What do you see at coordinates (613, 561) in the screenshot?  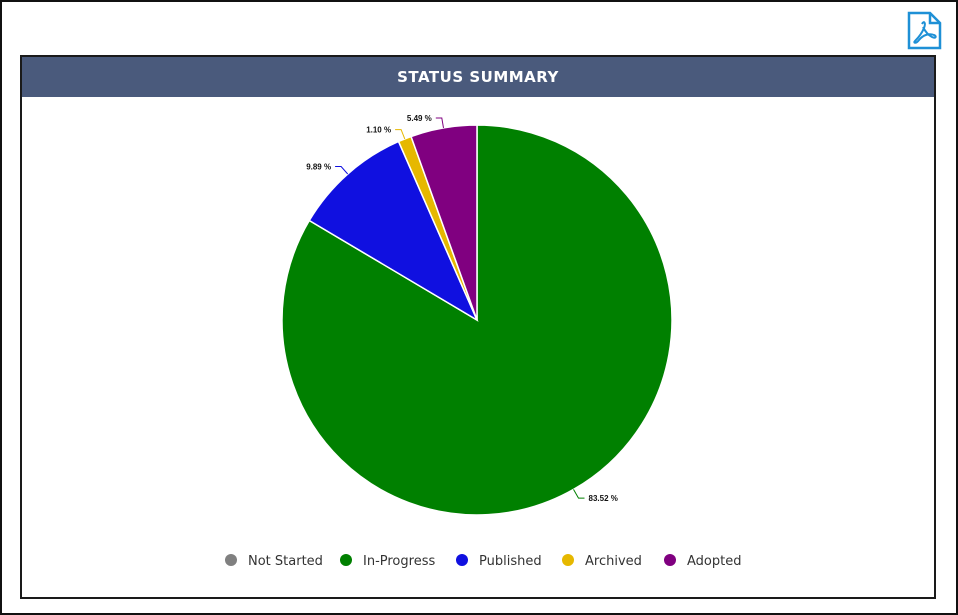 I see `legend-label: Archived` at bounding box center [613, 561].